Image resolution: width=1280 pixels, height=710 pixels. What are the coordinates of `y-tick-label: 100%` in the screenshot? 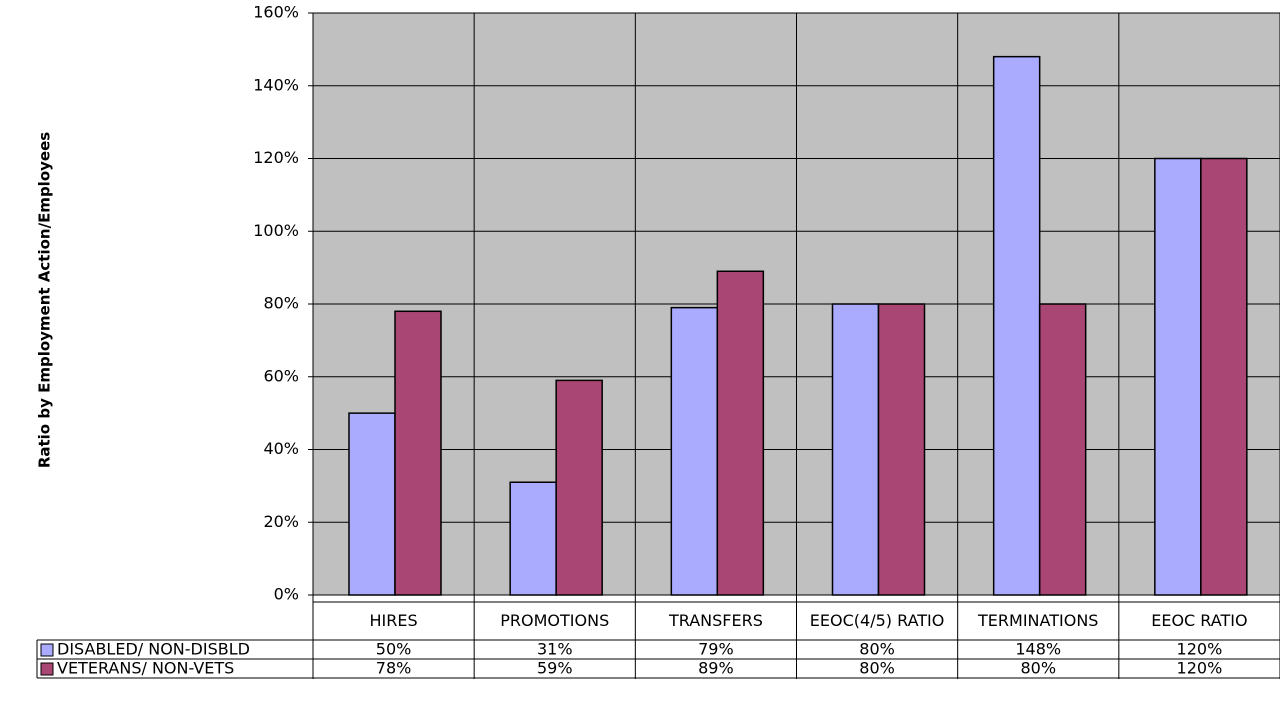 It's located at (276, 230).